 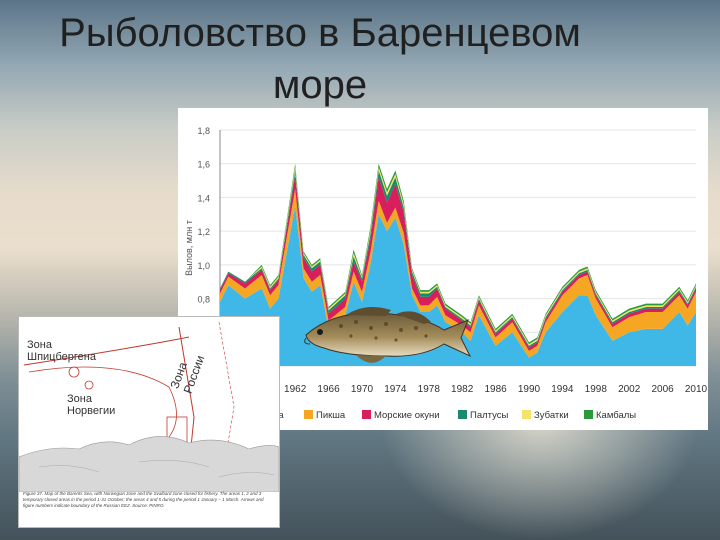 I want to click on x-tick-label: 2002, so click(x=629, y=389).